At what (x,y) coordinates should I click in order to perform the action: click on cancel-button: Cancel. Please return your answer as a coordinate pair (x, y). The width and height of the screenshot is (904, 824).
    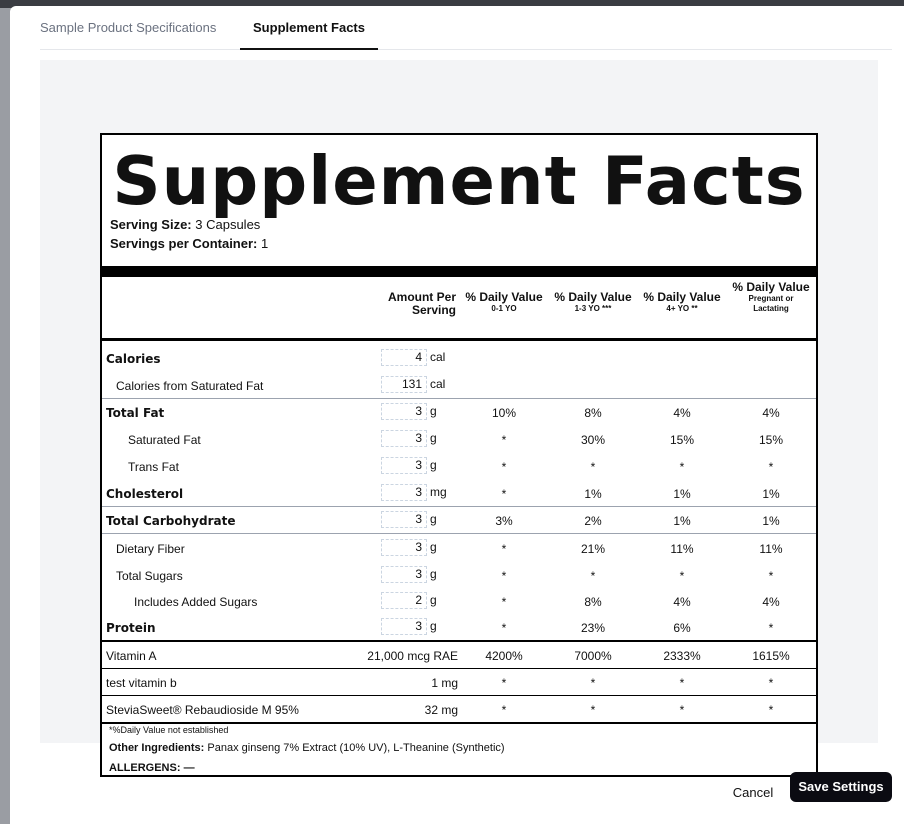
    Looking at the image, I should click on (753, 793).